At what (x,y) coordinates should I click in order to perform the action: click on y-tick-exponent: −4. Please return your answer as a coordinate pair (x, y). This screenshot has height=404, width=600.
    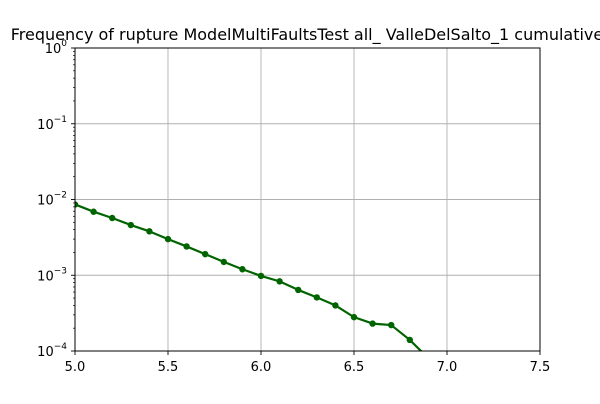
    Looking at the image, I should click on (61, 347).